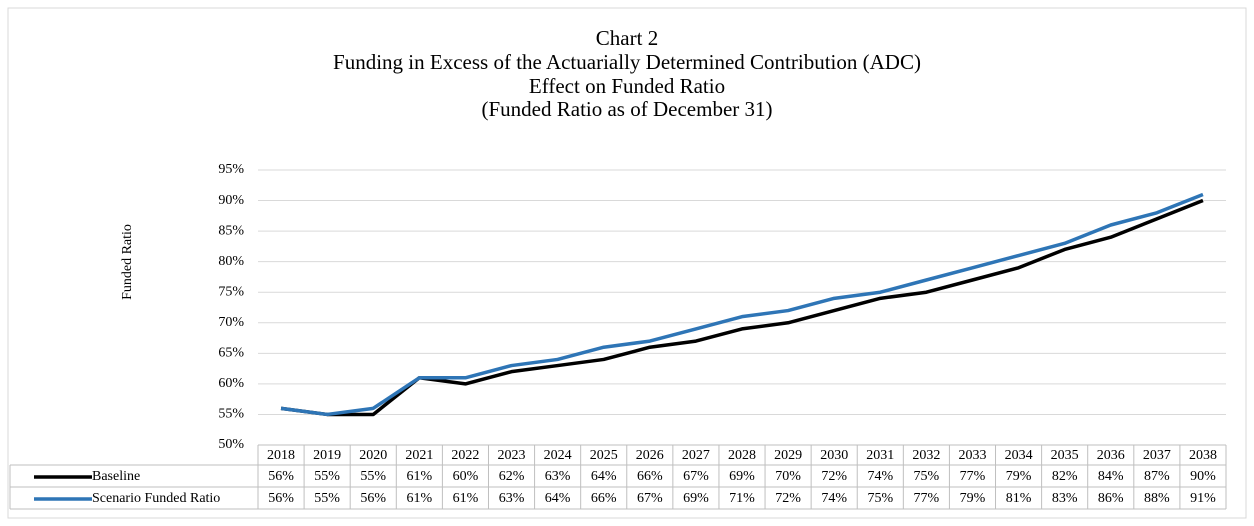 This screenshot has height=526, width=1254. Describe the element at coordinates (116, 476) in the screenshot. I see `legend-label: Baseline` at that location.